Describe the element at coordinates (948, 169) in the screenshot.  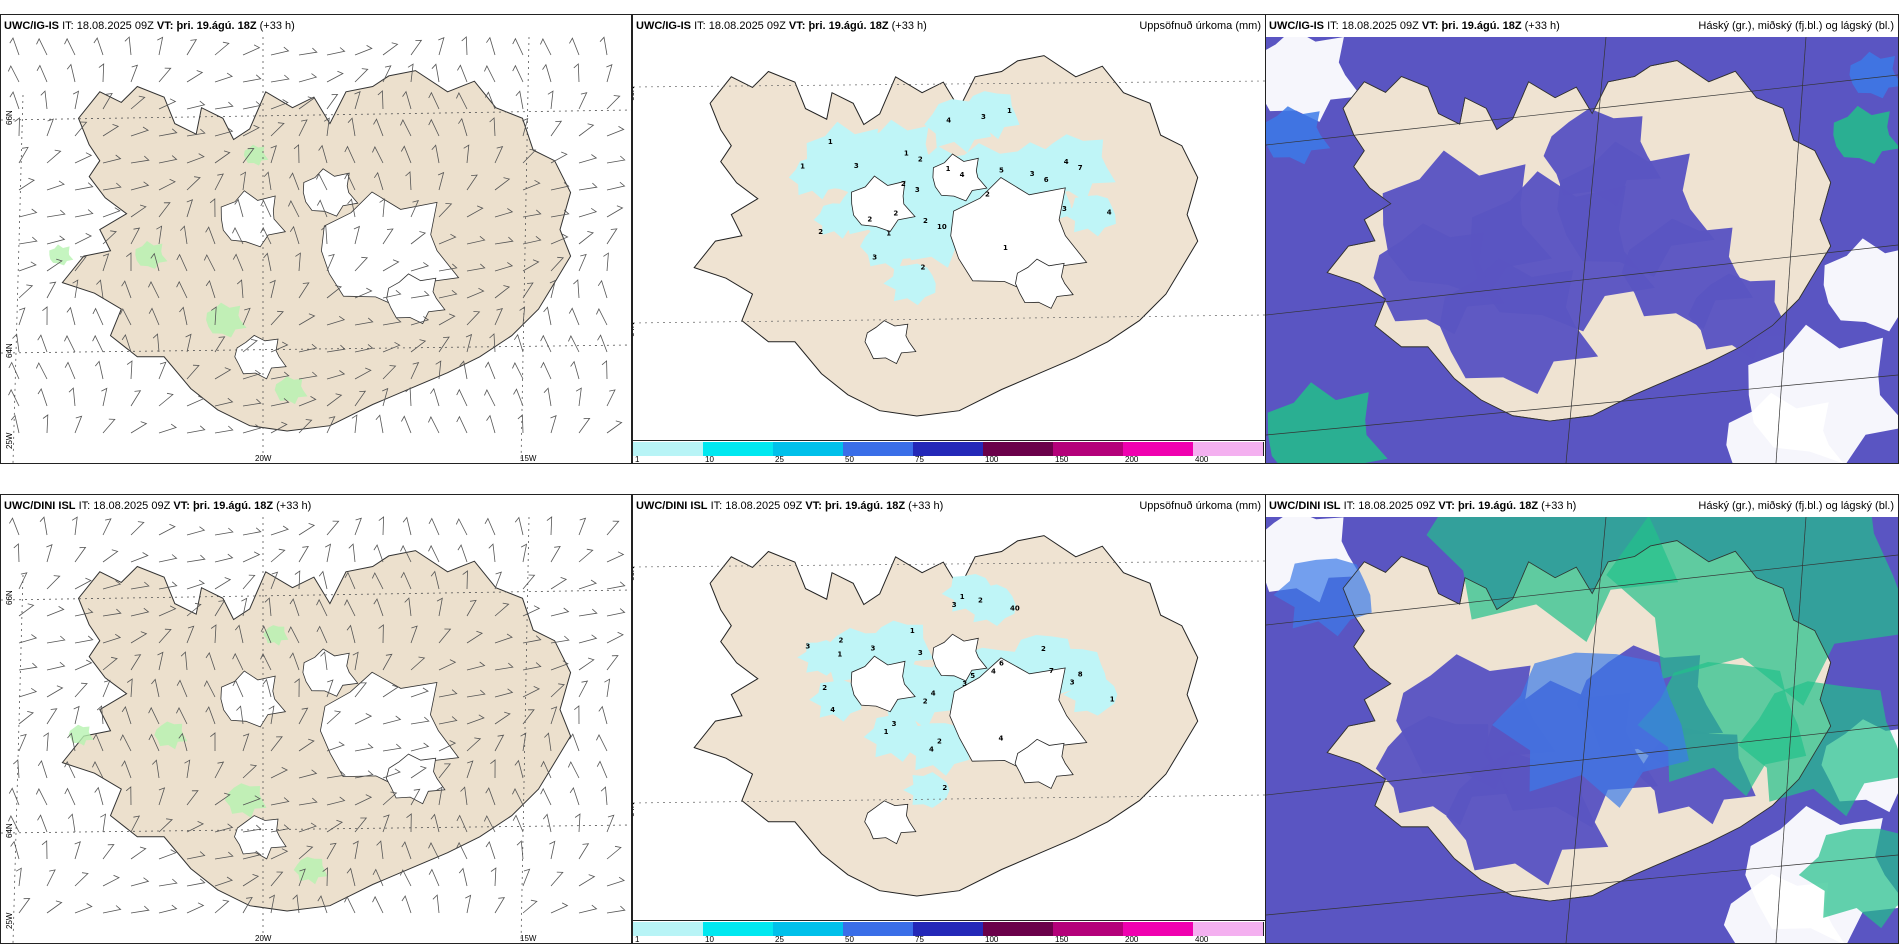
I see `precip-amount-label: 1` at that location.